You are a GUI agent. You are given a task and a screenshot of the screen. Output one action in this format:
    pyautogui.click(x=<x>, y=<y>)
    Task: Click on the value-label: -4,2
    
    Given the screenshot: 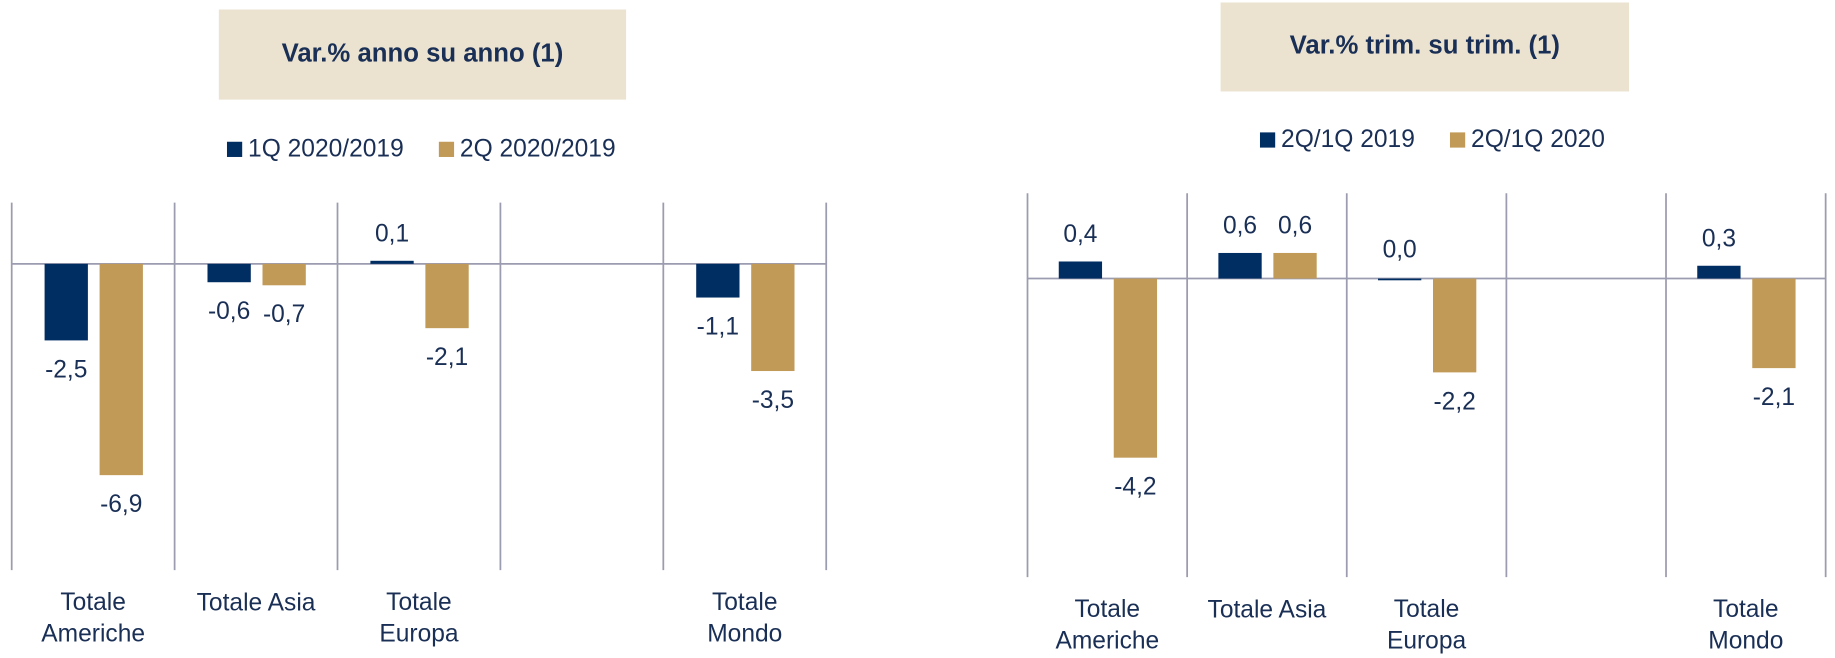 What is the action you would take?
    pyautogui.click(x=1135, y=487)
    